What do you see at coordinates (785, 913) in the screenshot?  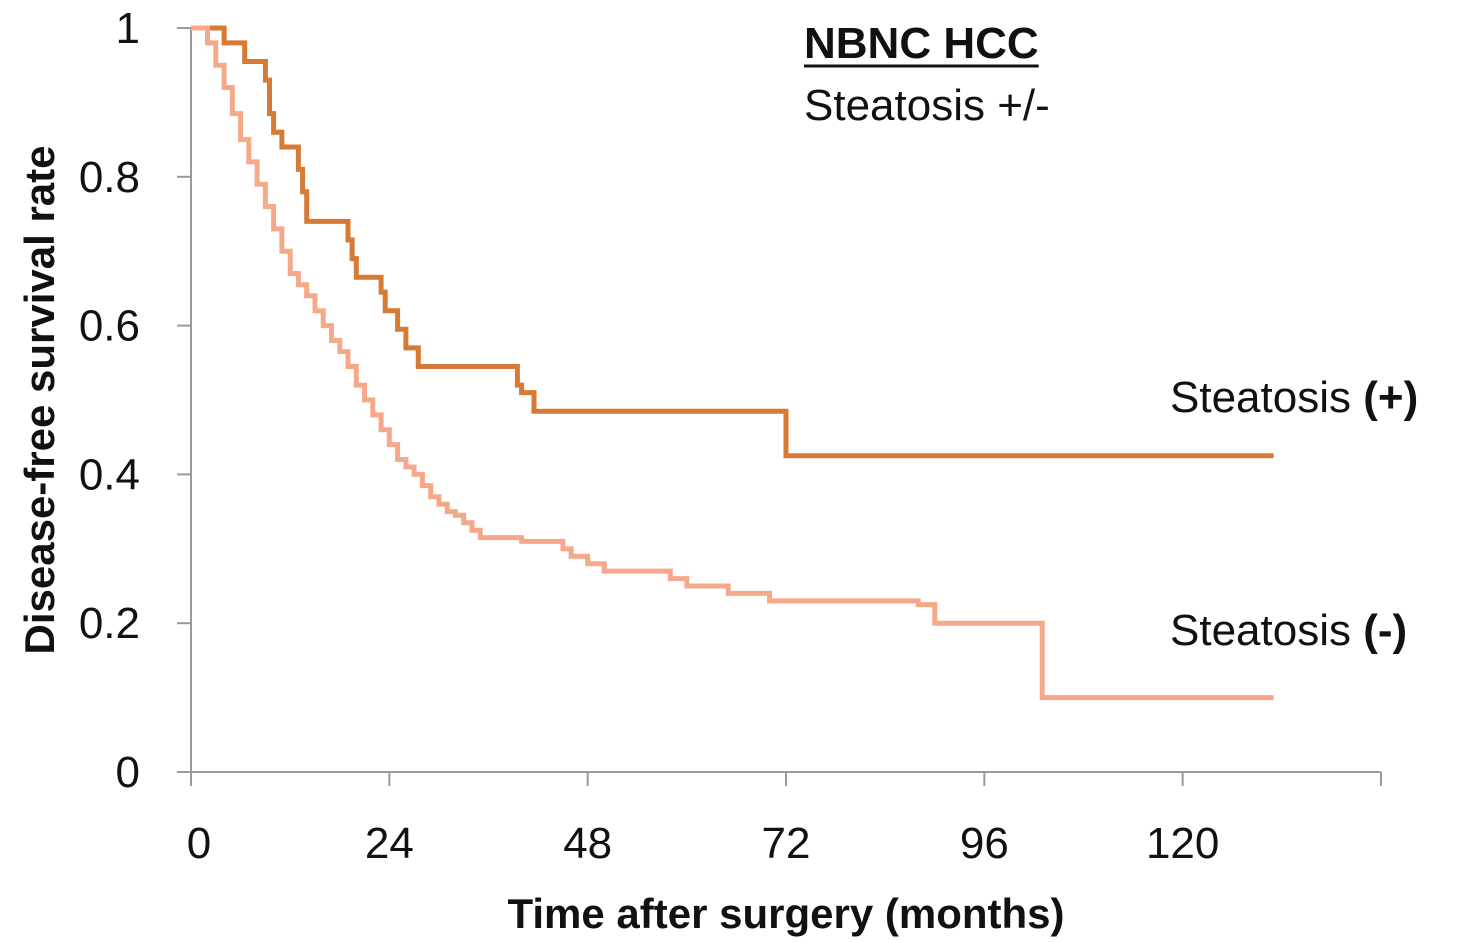 I see `x-axis-title: Time after surgery (months)` at bounding box center [785, 913].